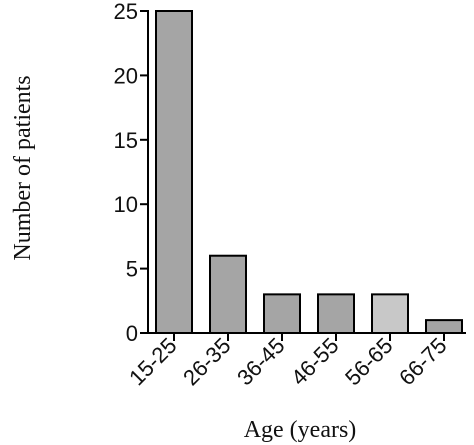  What do you see at coordinates (206, 361) in the screenshot?
I see `x-tick-label: 26-35` at bounding box center [206, 361].